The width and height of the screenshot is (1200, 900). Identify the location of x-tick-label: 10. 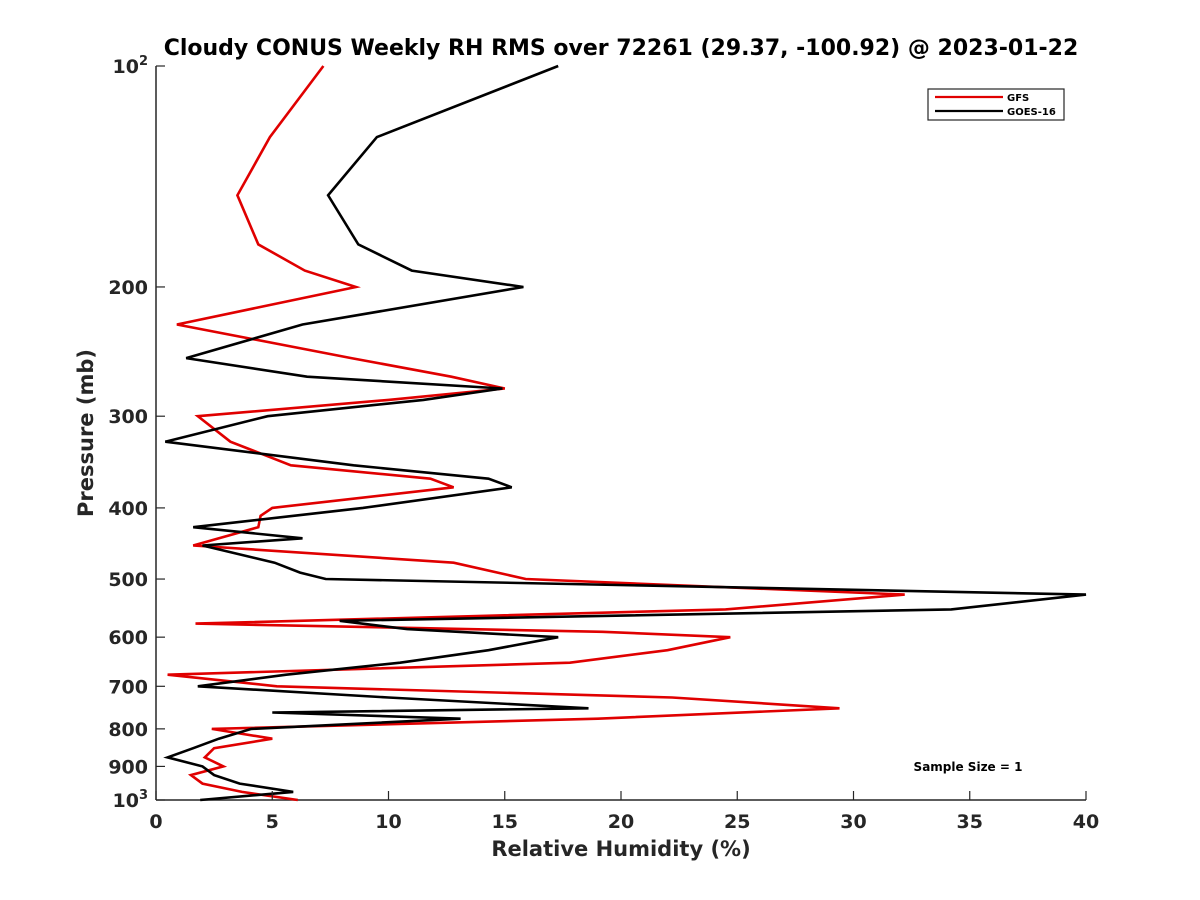
(388, 822).